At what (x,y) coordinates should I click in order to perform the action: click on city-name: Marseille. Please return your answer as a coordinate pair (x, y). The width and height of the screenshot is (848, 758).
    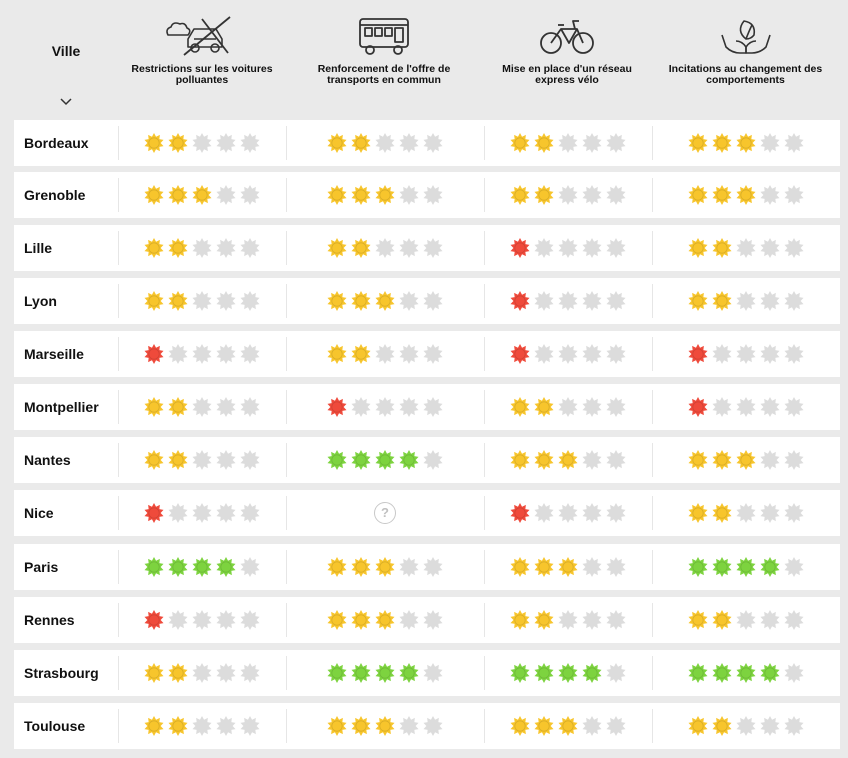
    Looking at the image, I should click on (54, 354).